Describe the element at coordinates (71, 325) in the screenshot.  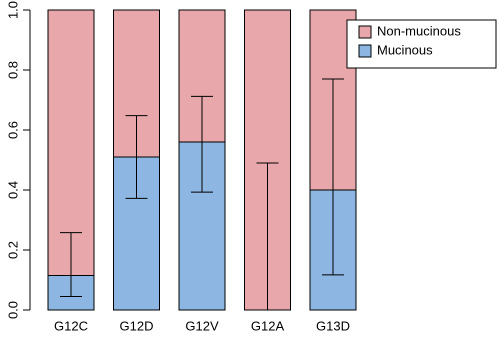
I see `x-tick-label: G12C` at that location.